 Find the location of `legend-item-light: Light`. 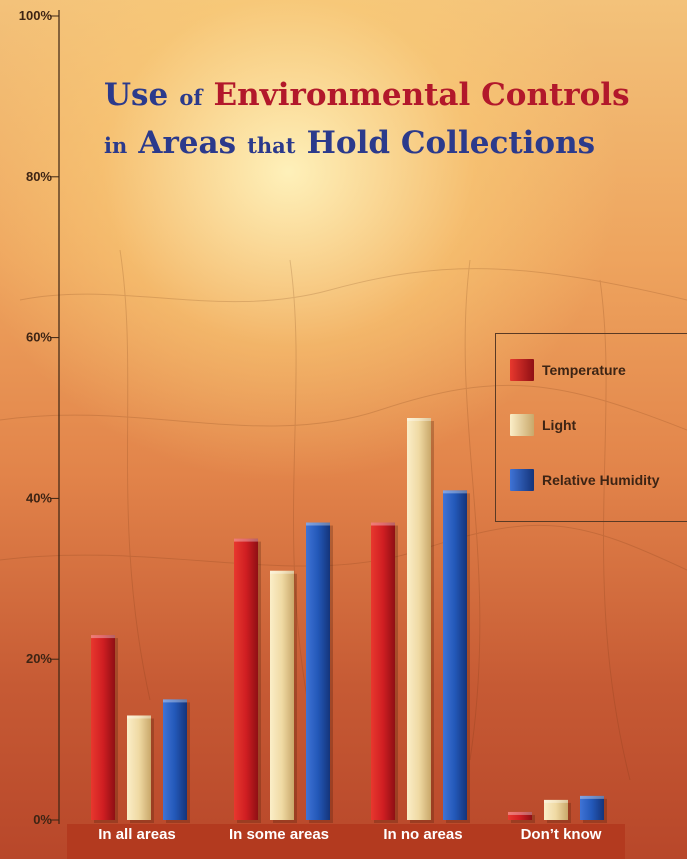

legend-item-light: Light is located at coordinates (543, 425).